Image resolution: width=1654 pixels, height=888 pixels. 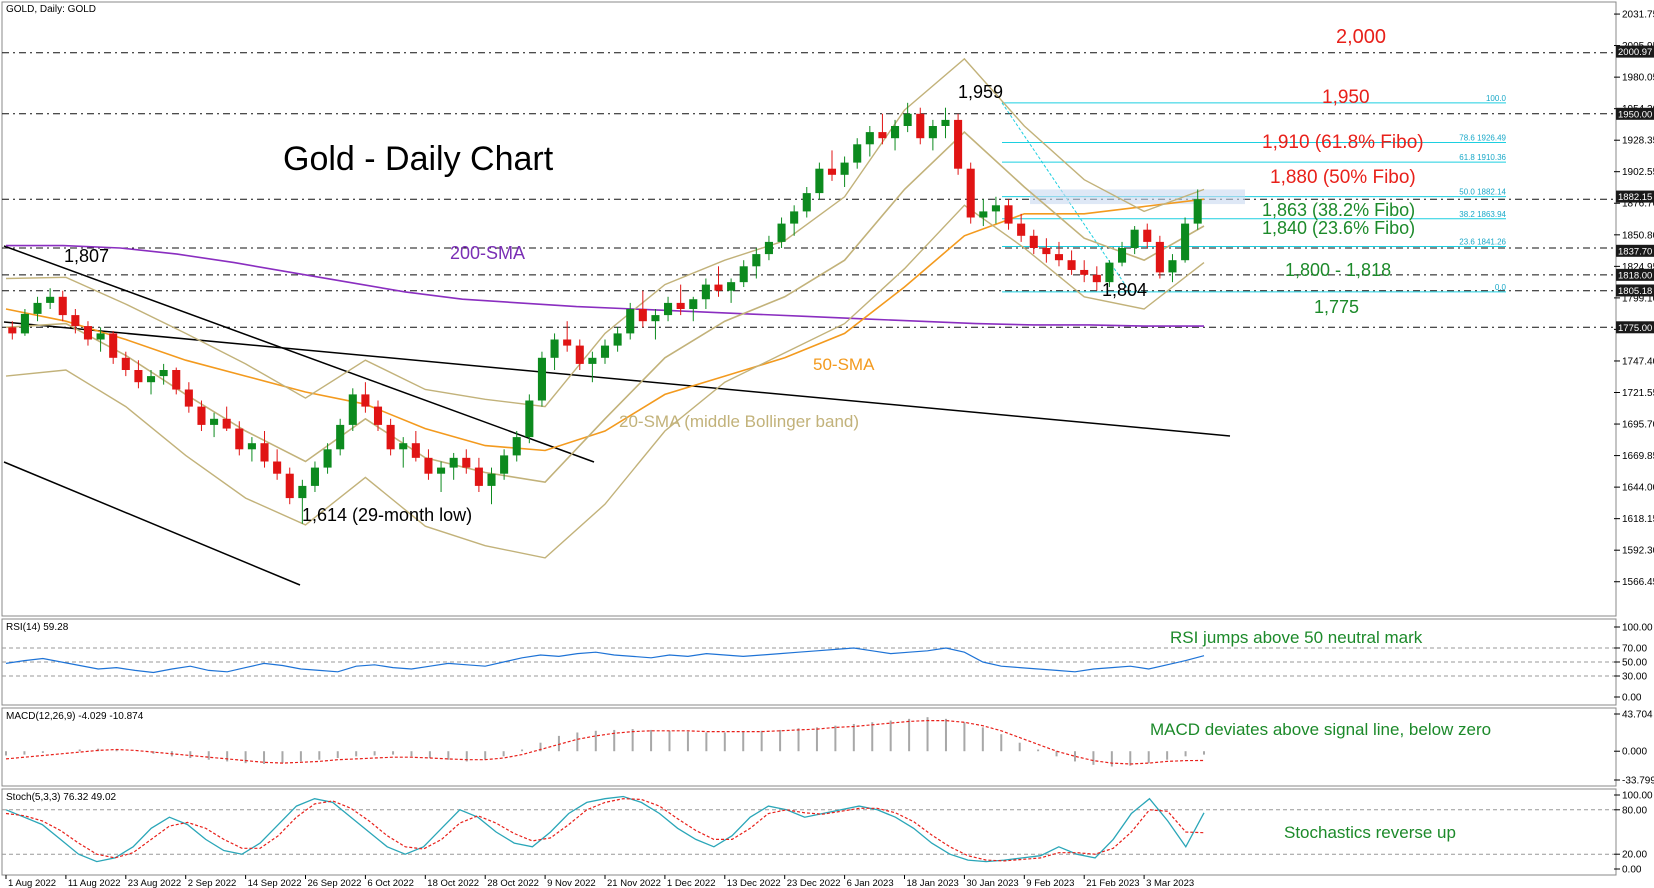 I want to click on x-tick-label: 9 Nov 2022, so click(x=571, y=883).